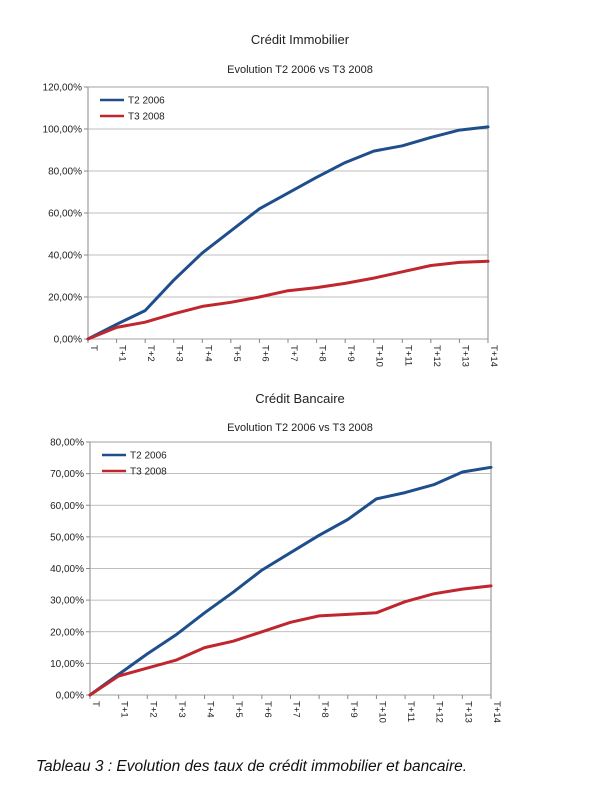 Image resolution: width=600 pixels, height=795 pixels. Describe the element at coordinates (300, 398) in the screenshot. I see `chart-title: Crédit Bancaire` at that location.